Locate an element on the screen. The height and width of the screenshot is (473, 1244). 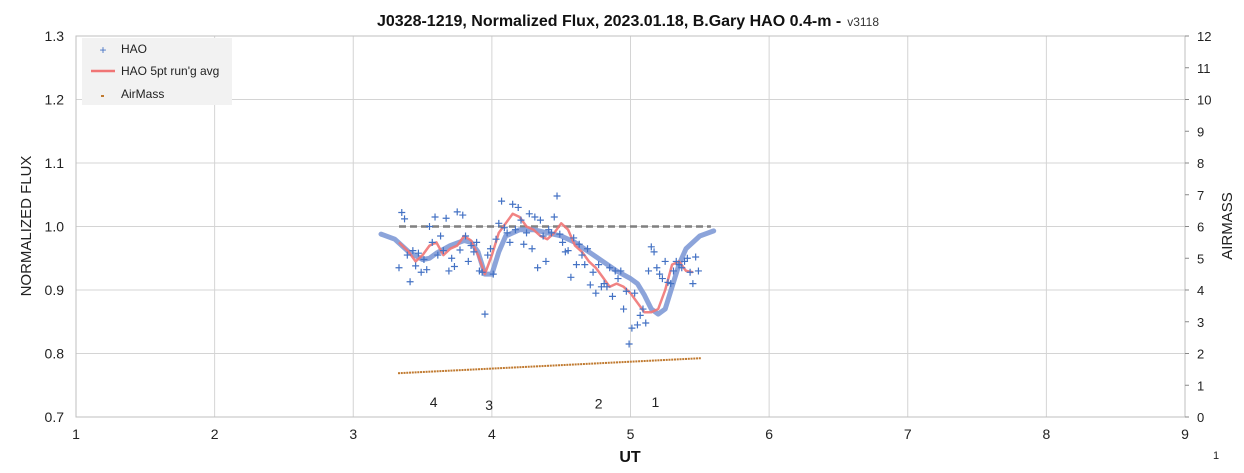
annotation-label: 3 is located at coordinates (489, 405).